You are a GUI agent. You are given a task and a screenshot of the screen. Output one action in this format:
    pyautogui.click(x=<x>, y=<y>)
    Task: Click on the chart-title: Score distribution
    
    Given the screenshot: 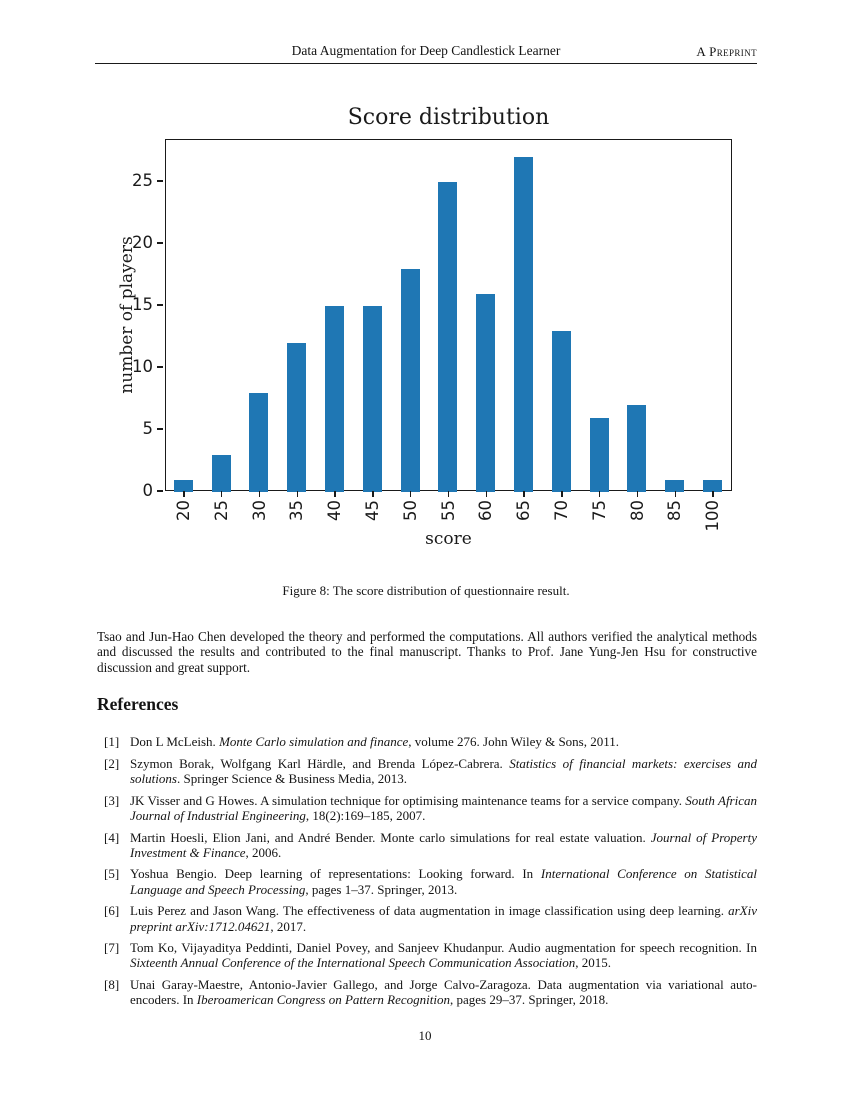 What is the action you would take?
    pyautogui.click(x=448, y=117)
    